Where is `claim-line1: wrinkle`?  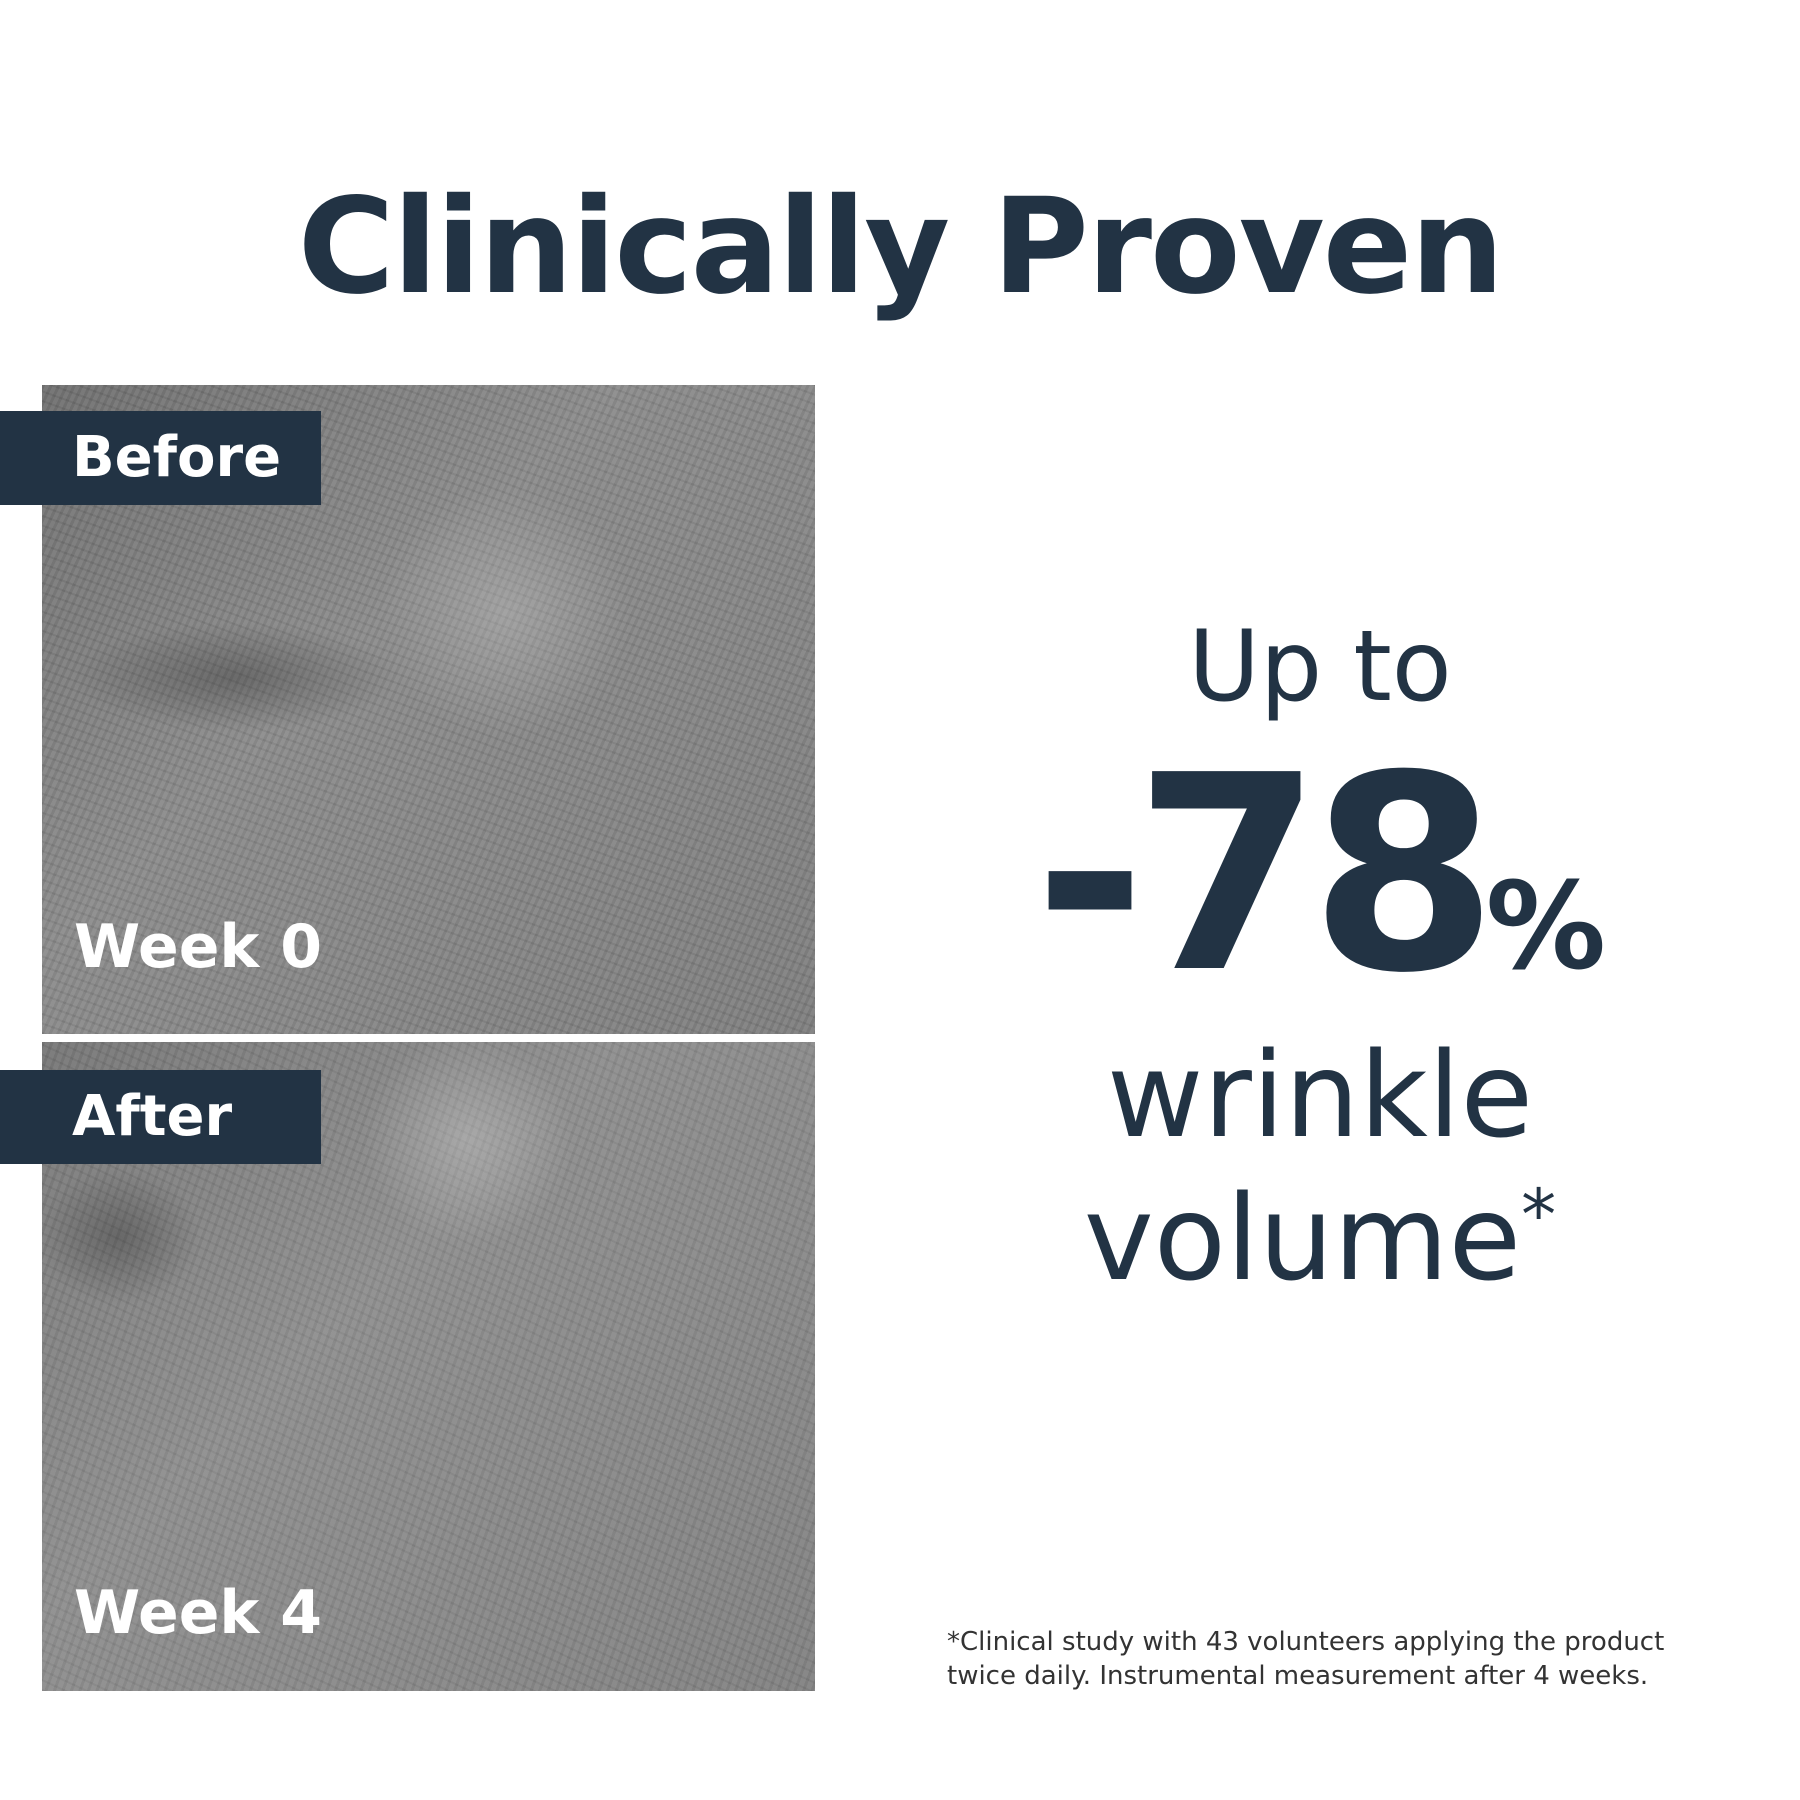 claim-line1: wrinkle is located at coordinates (1320, 1095).